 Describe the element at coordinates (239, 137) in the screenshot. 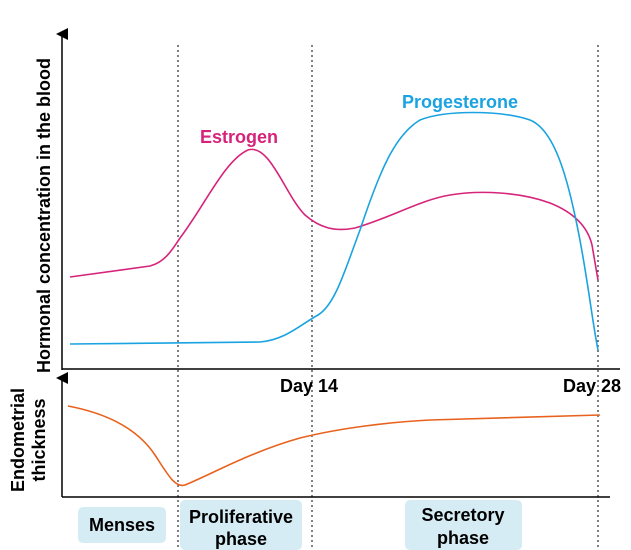

I see `estrogen-label: Estrogen` at that location.